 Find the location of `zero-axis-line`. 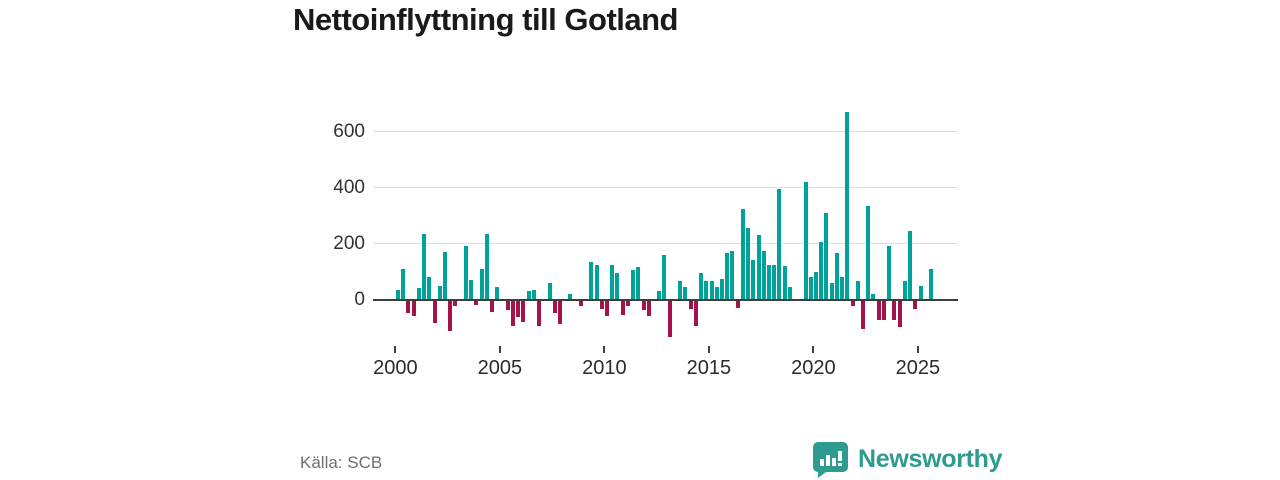

zero-axis-line is located at coordinates (665, 299).